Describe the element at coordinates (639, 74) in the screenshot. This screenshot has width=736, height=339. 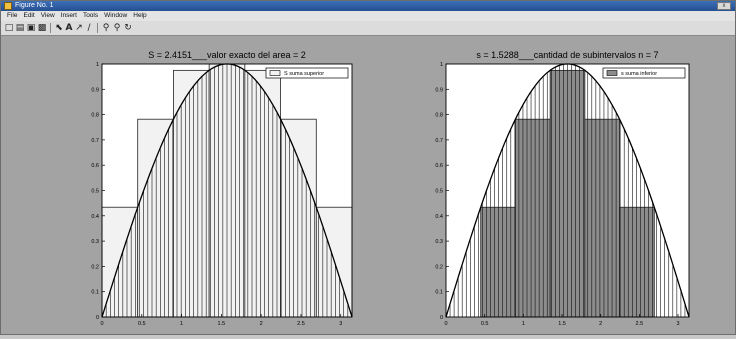
I see `legend-label: s suma inferior` at that location.